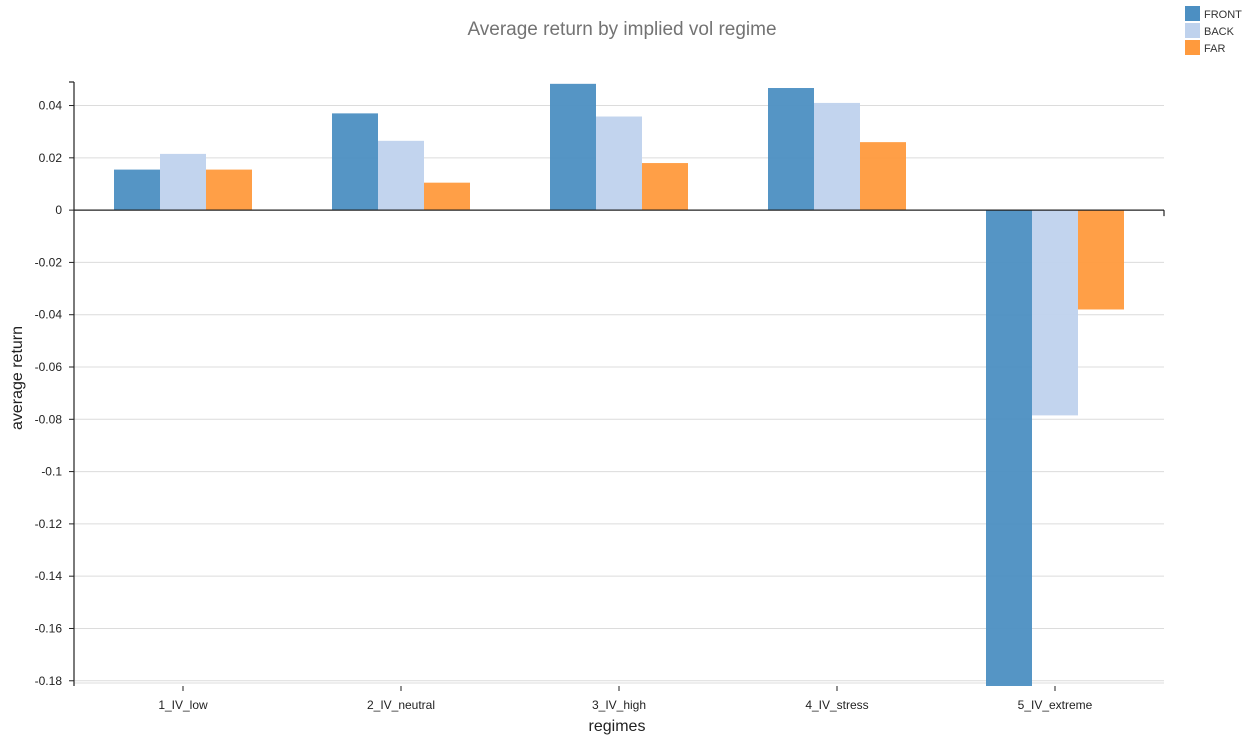 This screenshot has height=740, width=1244. I want to click on y-tick-label: -0.1, so click(51, 472).